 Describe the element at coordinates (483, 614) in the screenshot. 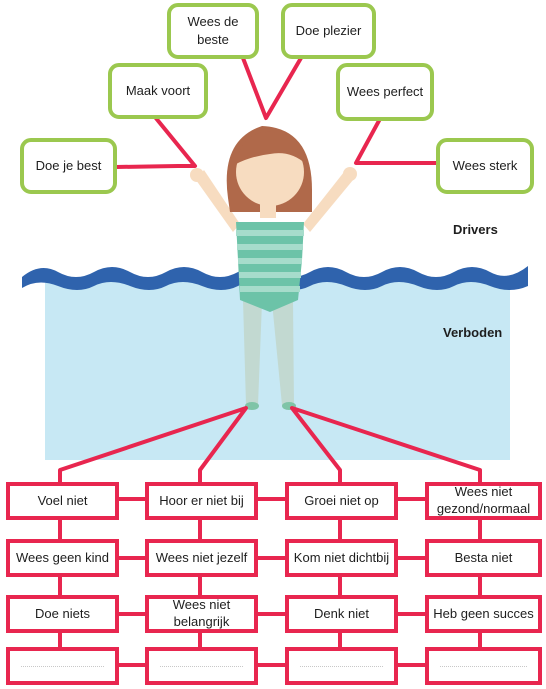

I see `verbod-heb-geen-succes: Heb geen succes` at that location.